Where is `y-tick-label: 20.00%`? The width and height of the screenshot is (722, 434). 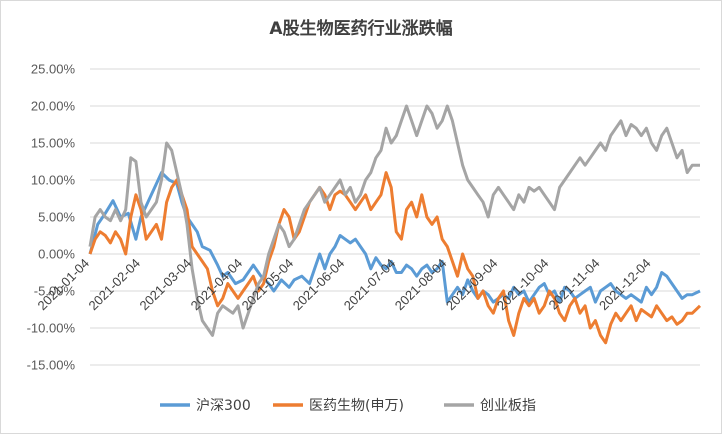 y-tick-label: 20.00% is located at coordinates (53, 106).